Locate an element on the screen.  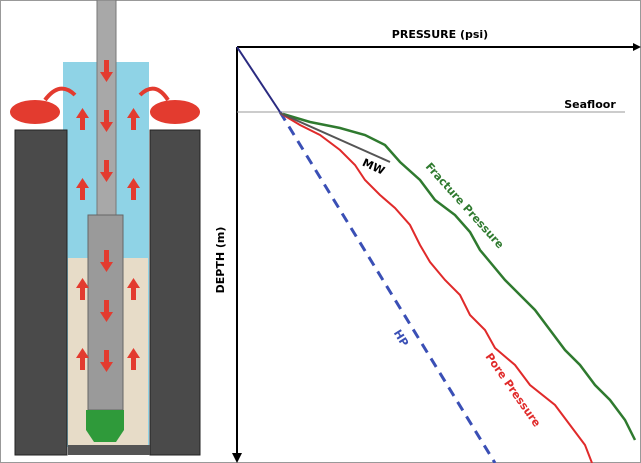
x-axis-arrow is located at coordinates (637, 47).